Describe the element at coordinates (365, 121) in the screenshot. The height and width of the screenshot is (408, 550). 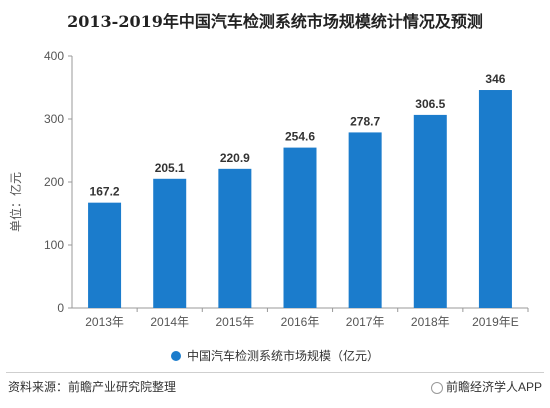
I see `data-label: 278.7` at that location.